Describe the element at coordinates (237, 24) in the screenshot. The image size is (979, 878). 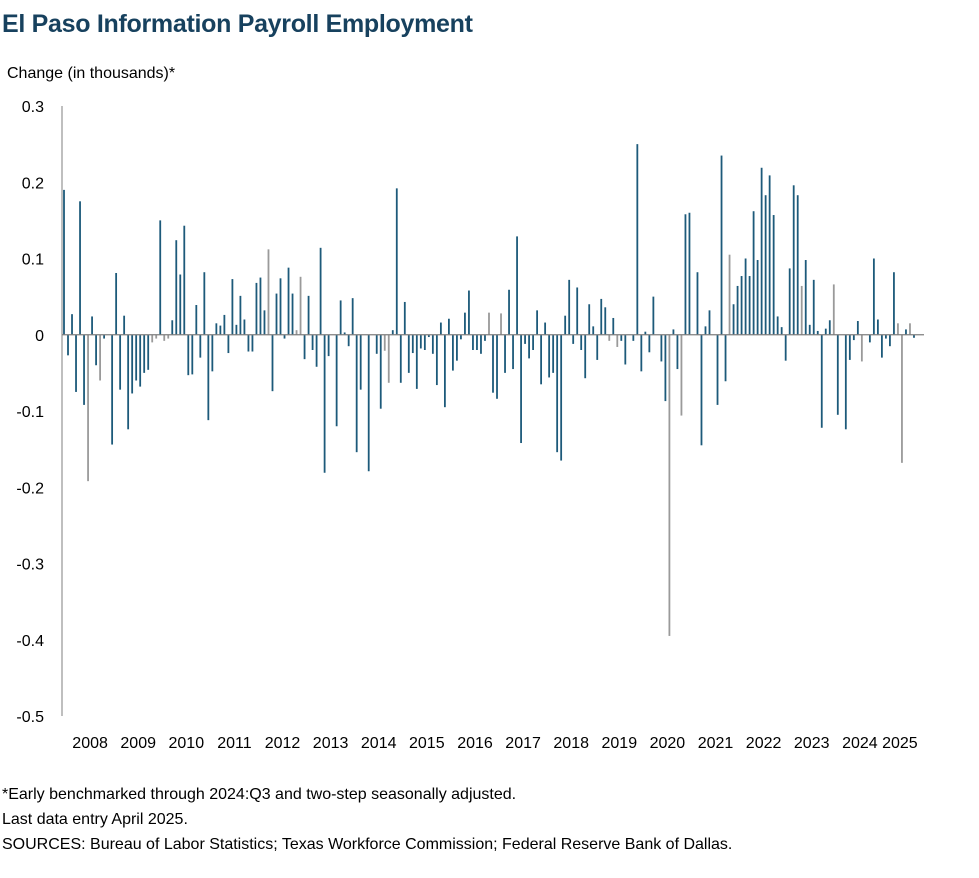
I see `chart-title: El Paso Information Payroll Employment` at that location.